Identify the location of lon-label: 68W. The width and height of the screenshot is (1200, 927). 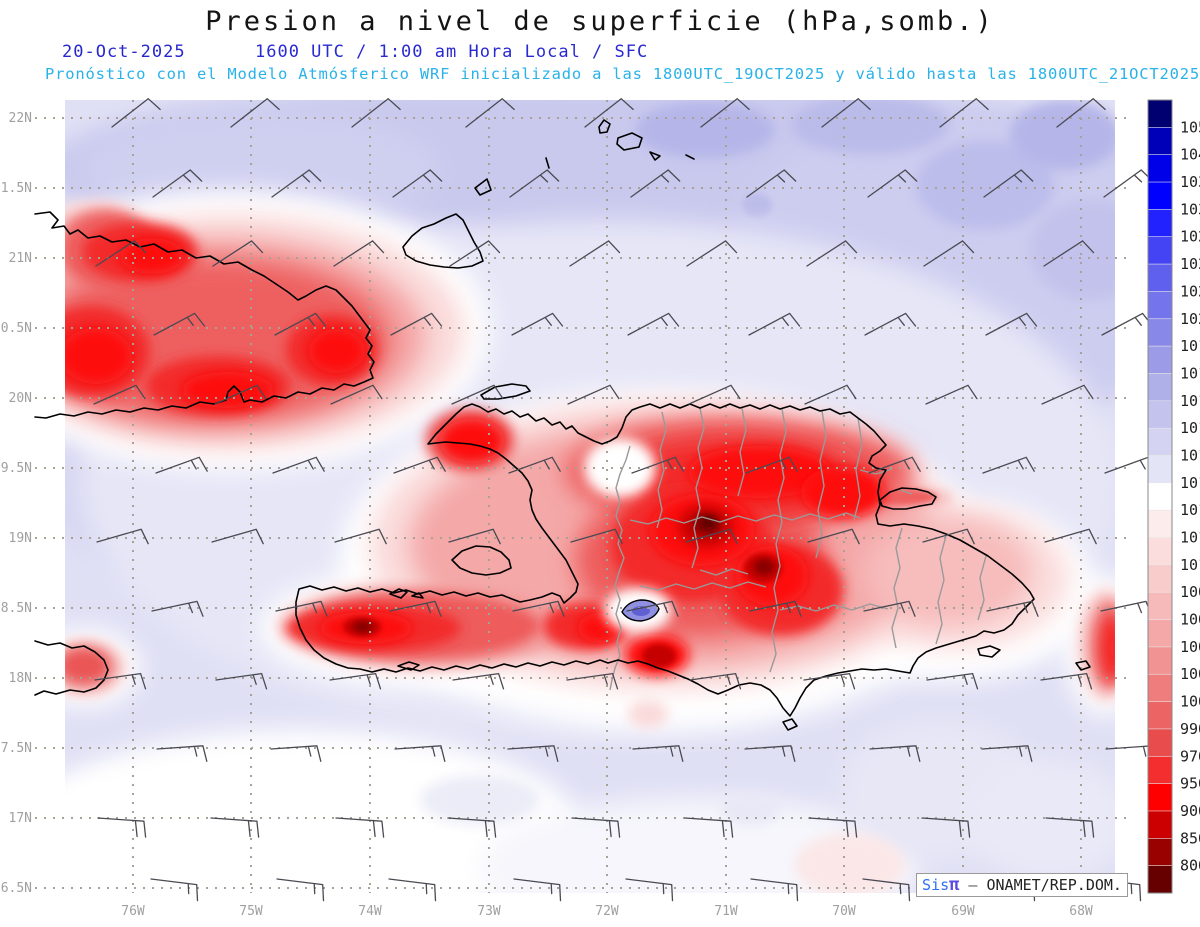
(1081, 911).